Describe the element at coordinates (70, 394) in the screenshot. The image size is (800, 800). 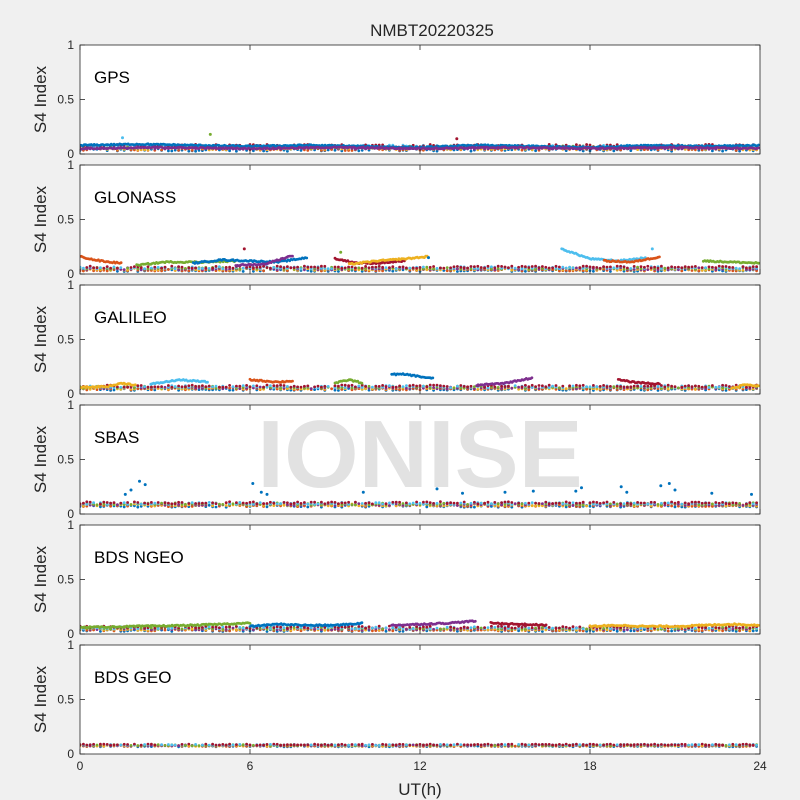
I see `y-tick-label: 0` at that location.